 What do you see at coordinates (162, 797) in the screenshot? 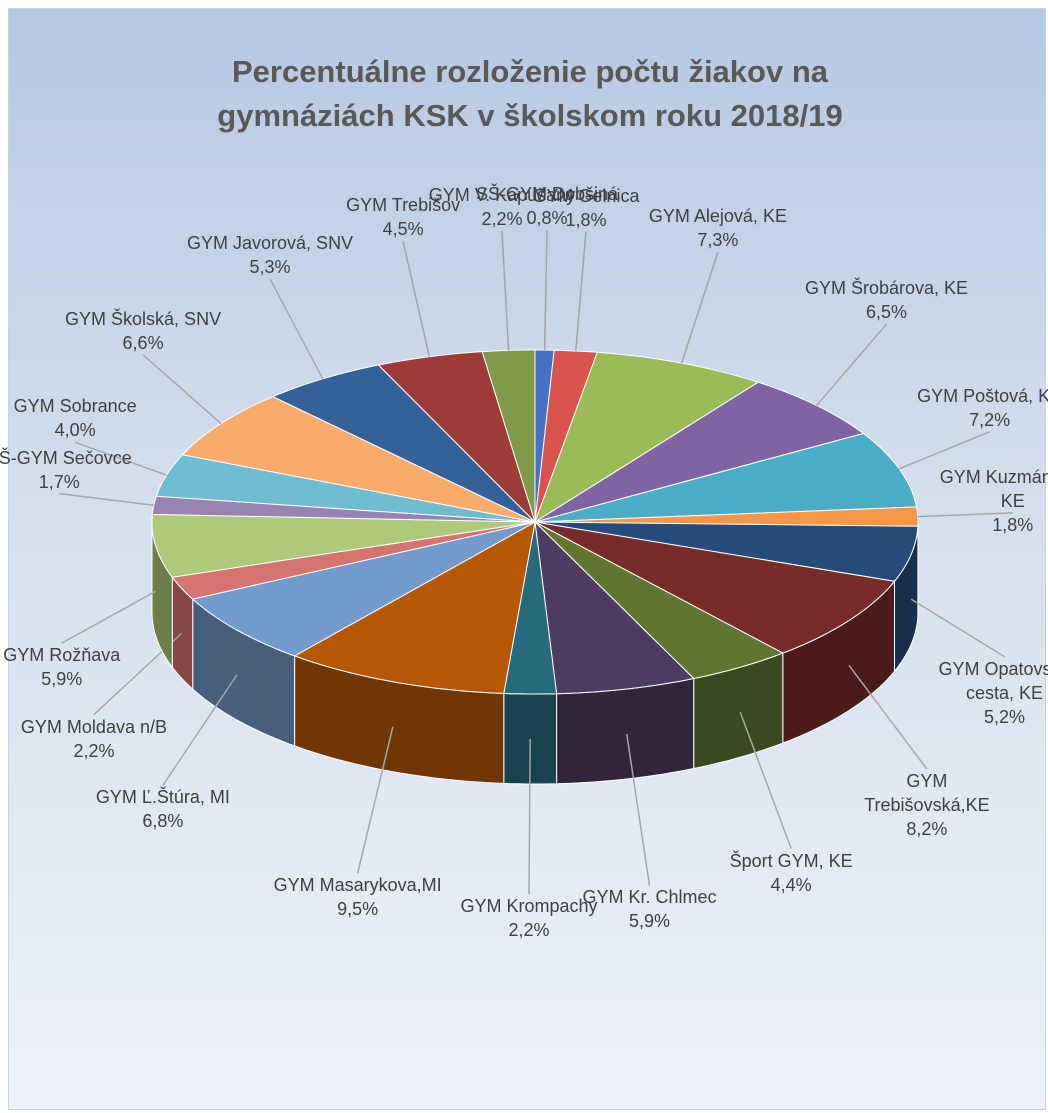
I see `slice-label: GYM Ľ.Štúra, MI` at bounding box center [162, 797].